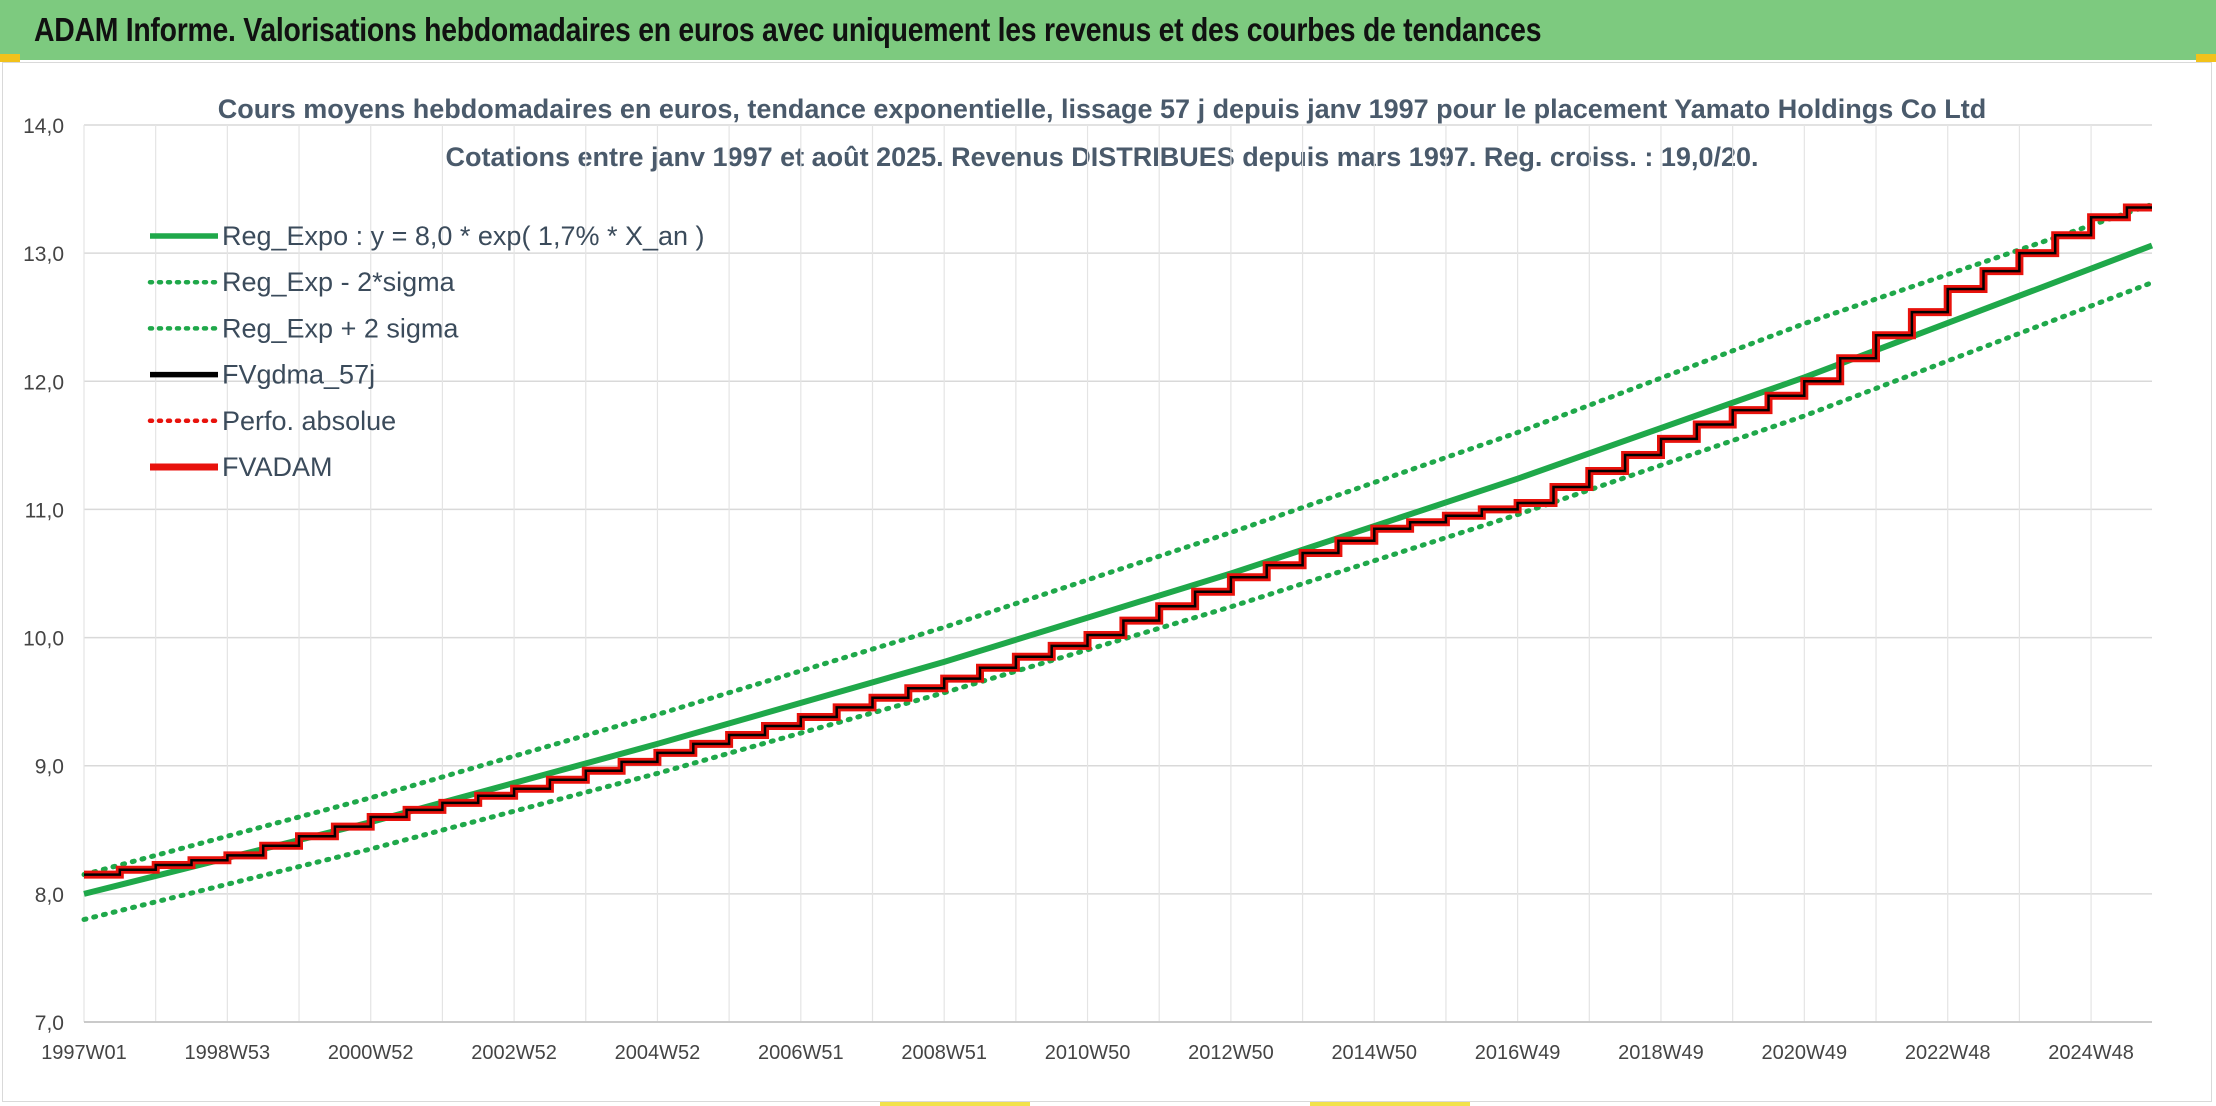 This screenshot has width=2216, height=1106. Describe the element at coordinates (1661, 1053) in the screenshot. I see `x-tick-label: 2018W49` at that location.